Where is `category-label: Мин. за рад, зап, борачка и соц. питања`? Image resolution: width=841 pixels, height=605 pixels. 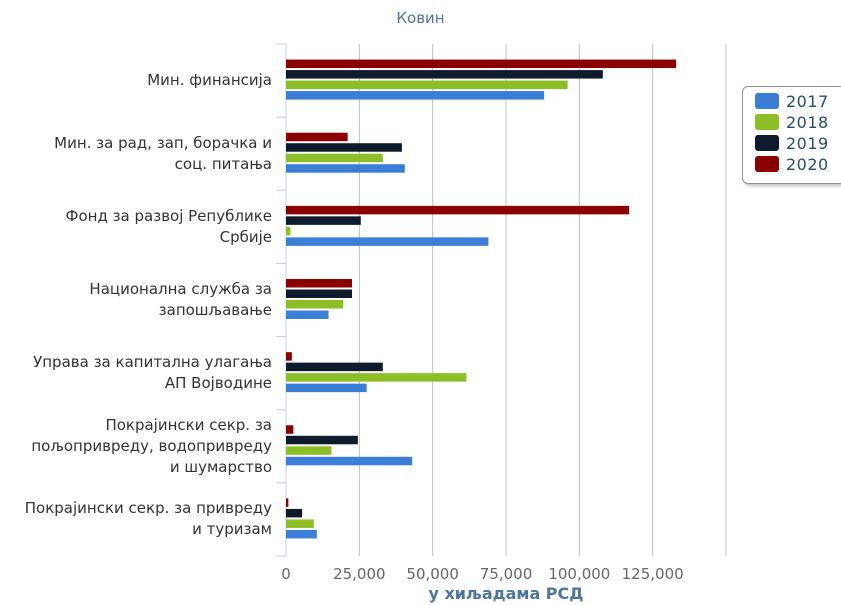
category-label: Мин. за рад, зап, борачка и соц. питања is located at coordinates (136, 154).